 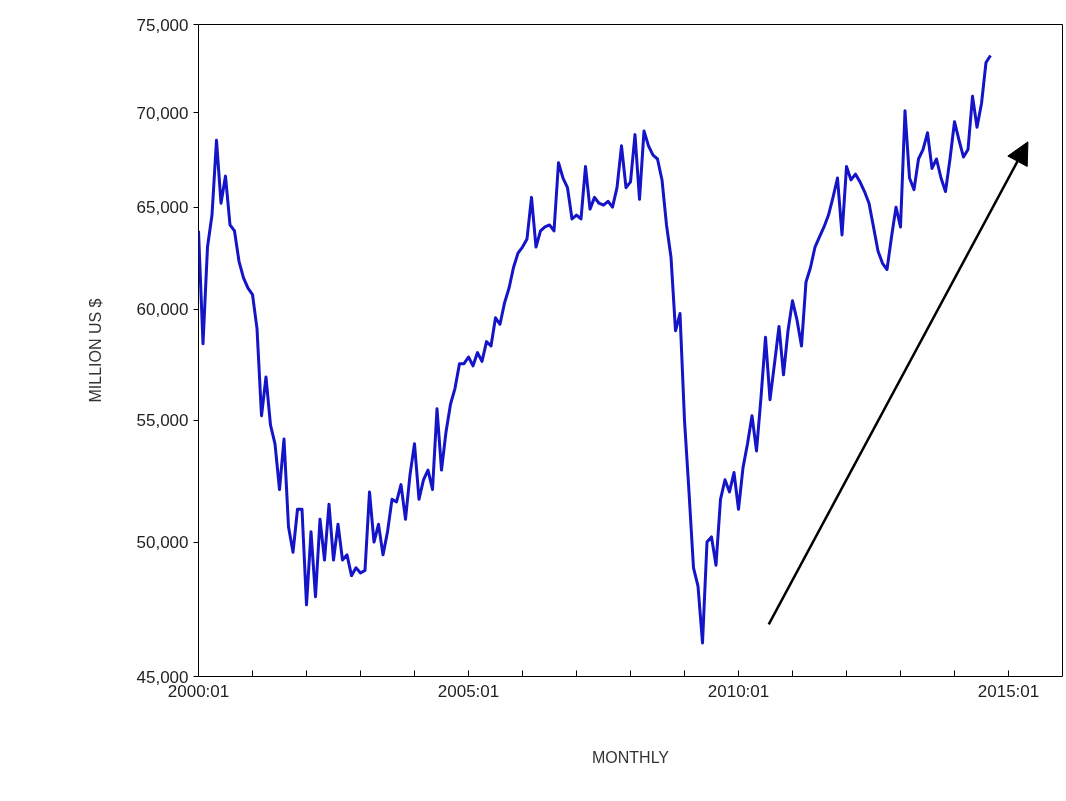 What do you see at coordinates (630, 757) in the screenshot?
I see `x-axis-title: MONTHLY` at bounding box center [630, 757].